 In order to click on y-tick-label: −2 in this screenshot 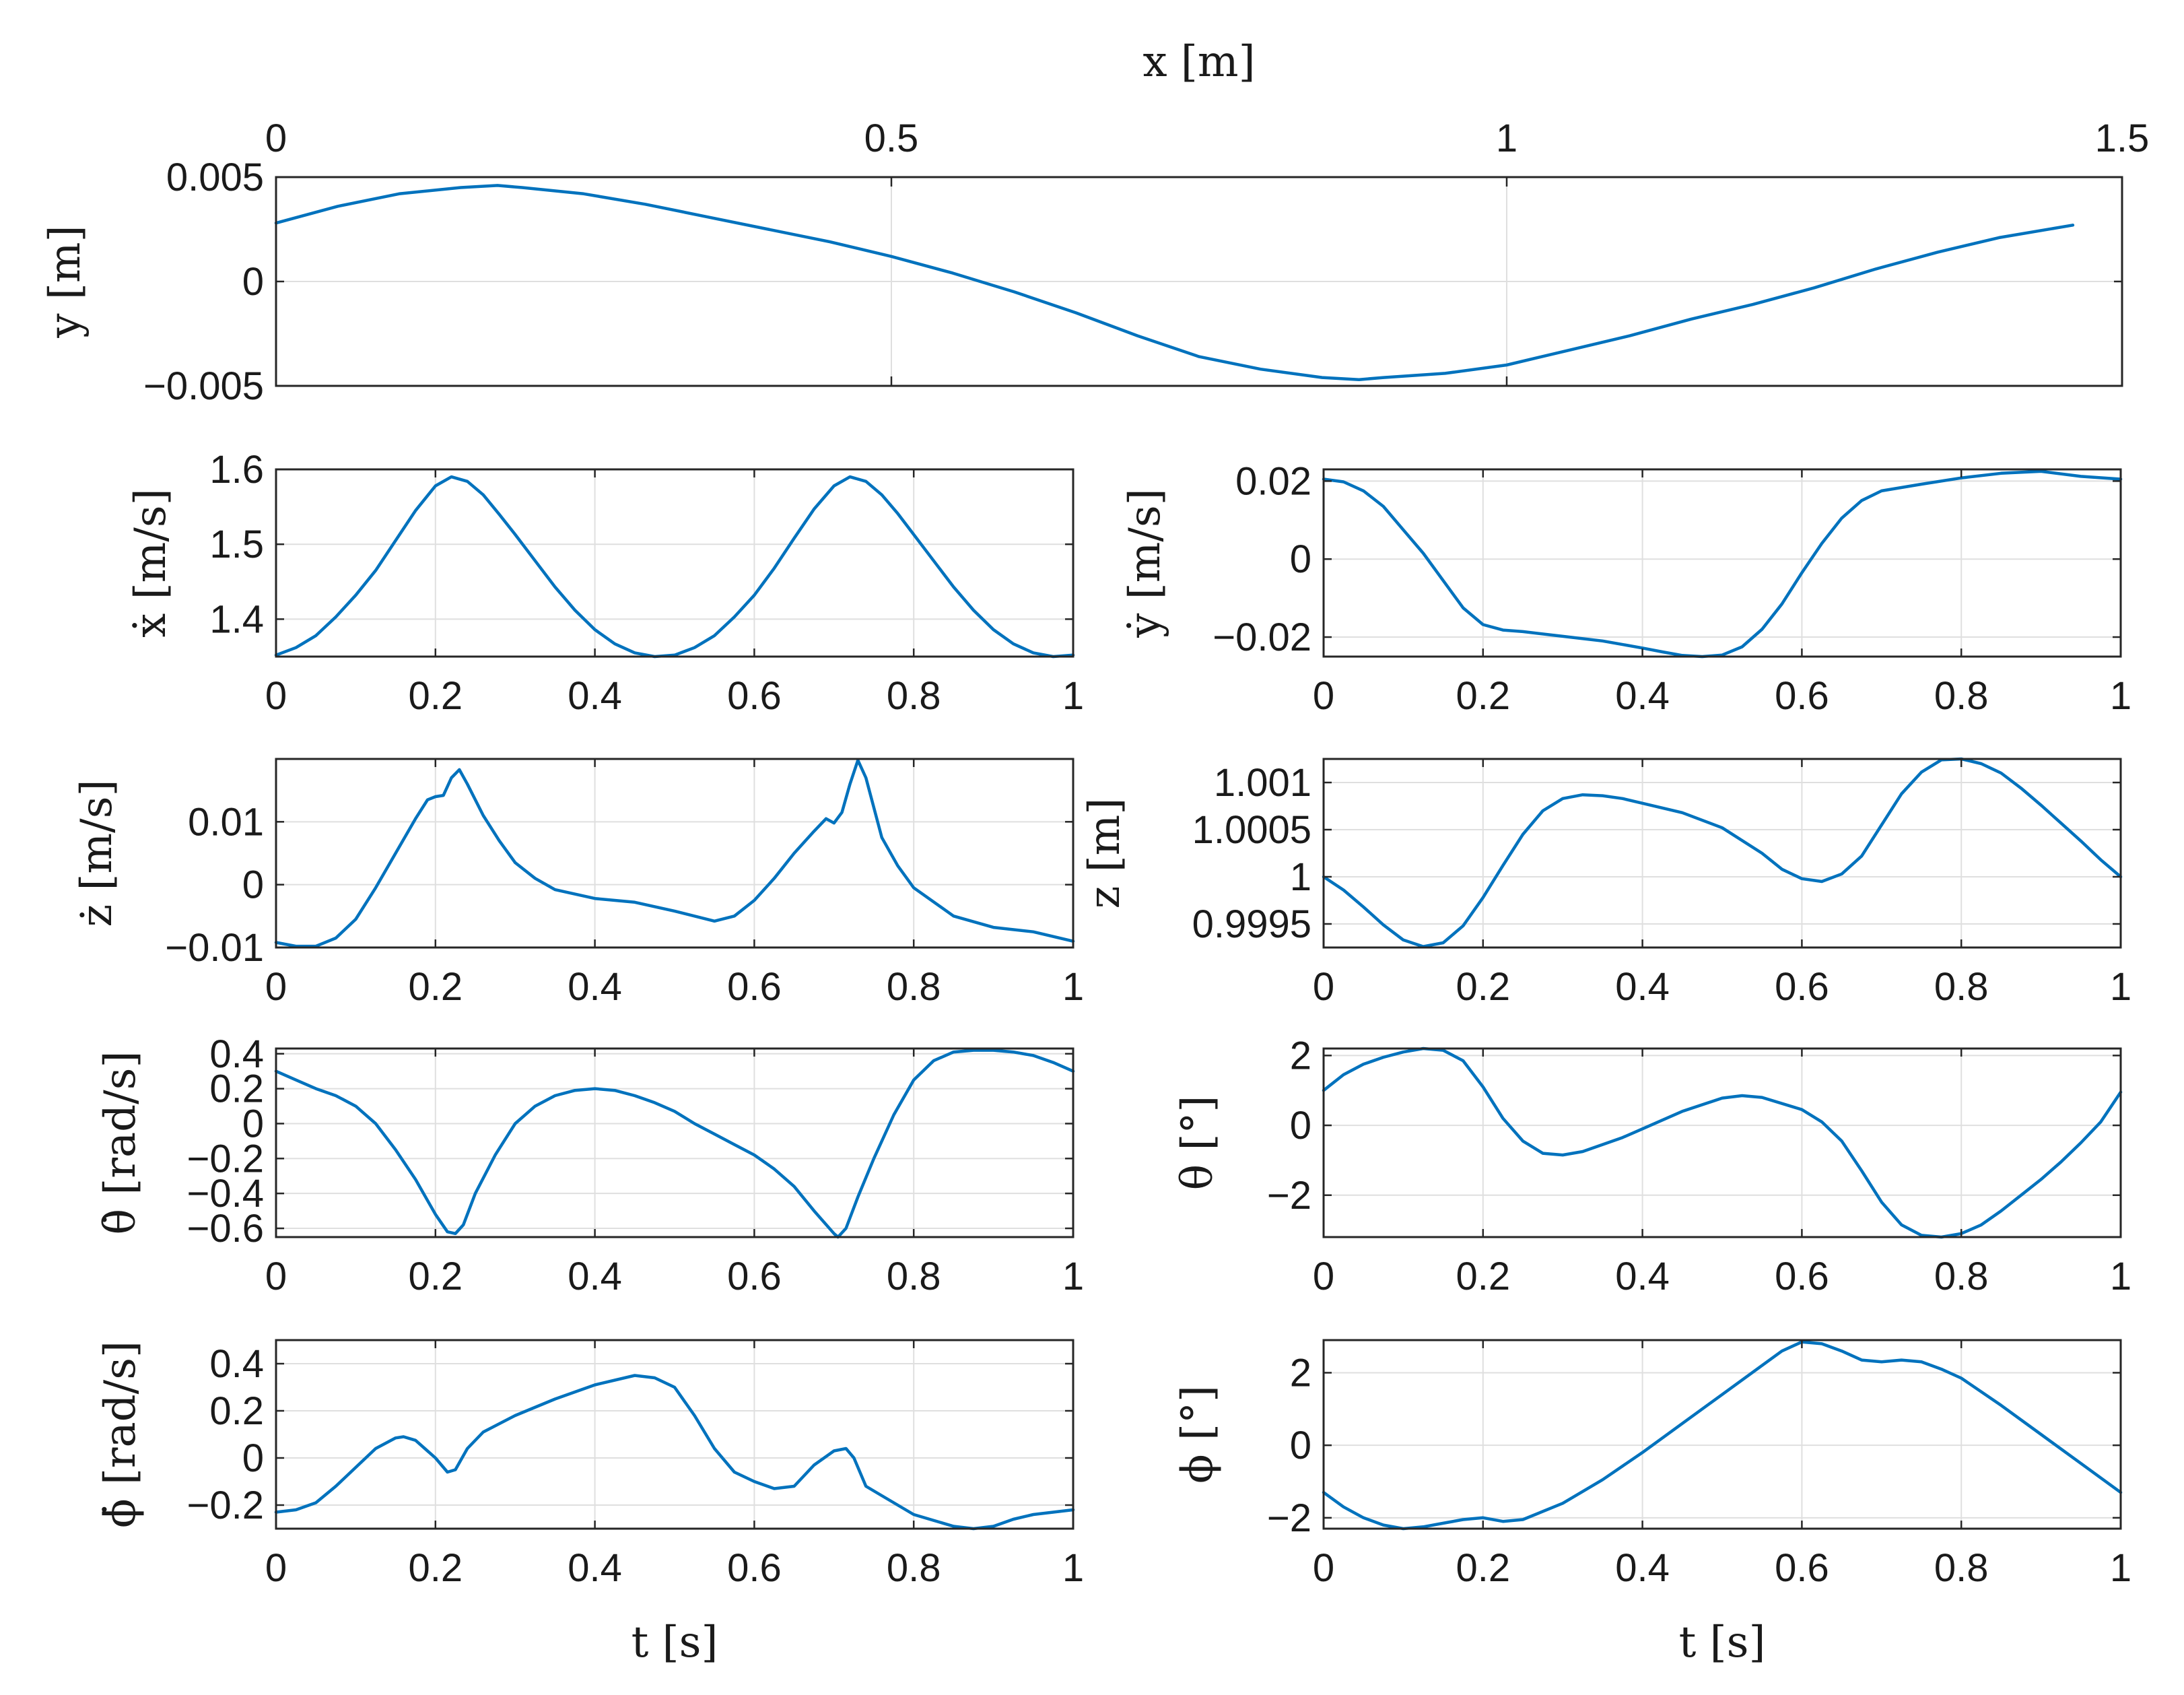, I will do `click(1289, 1518)`.